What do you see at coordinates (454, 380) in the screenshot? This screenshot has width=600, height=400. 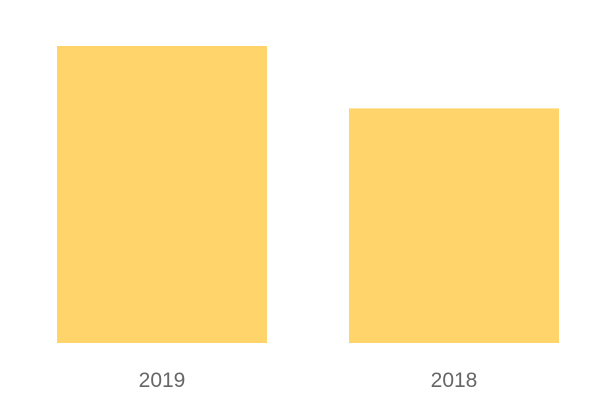 I see `x-tick-label: 2018` at bounding box center [454, 380].